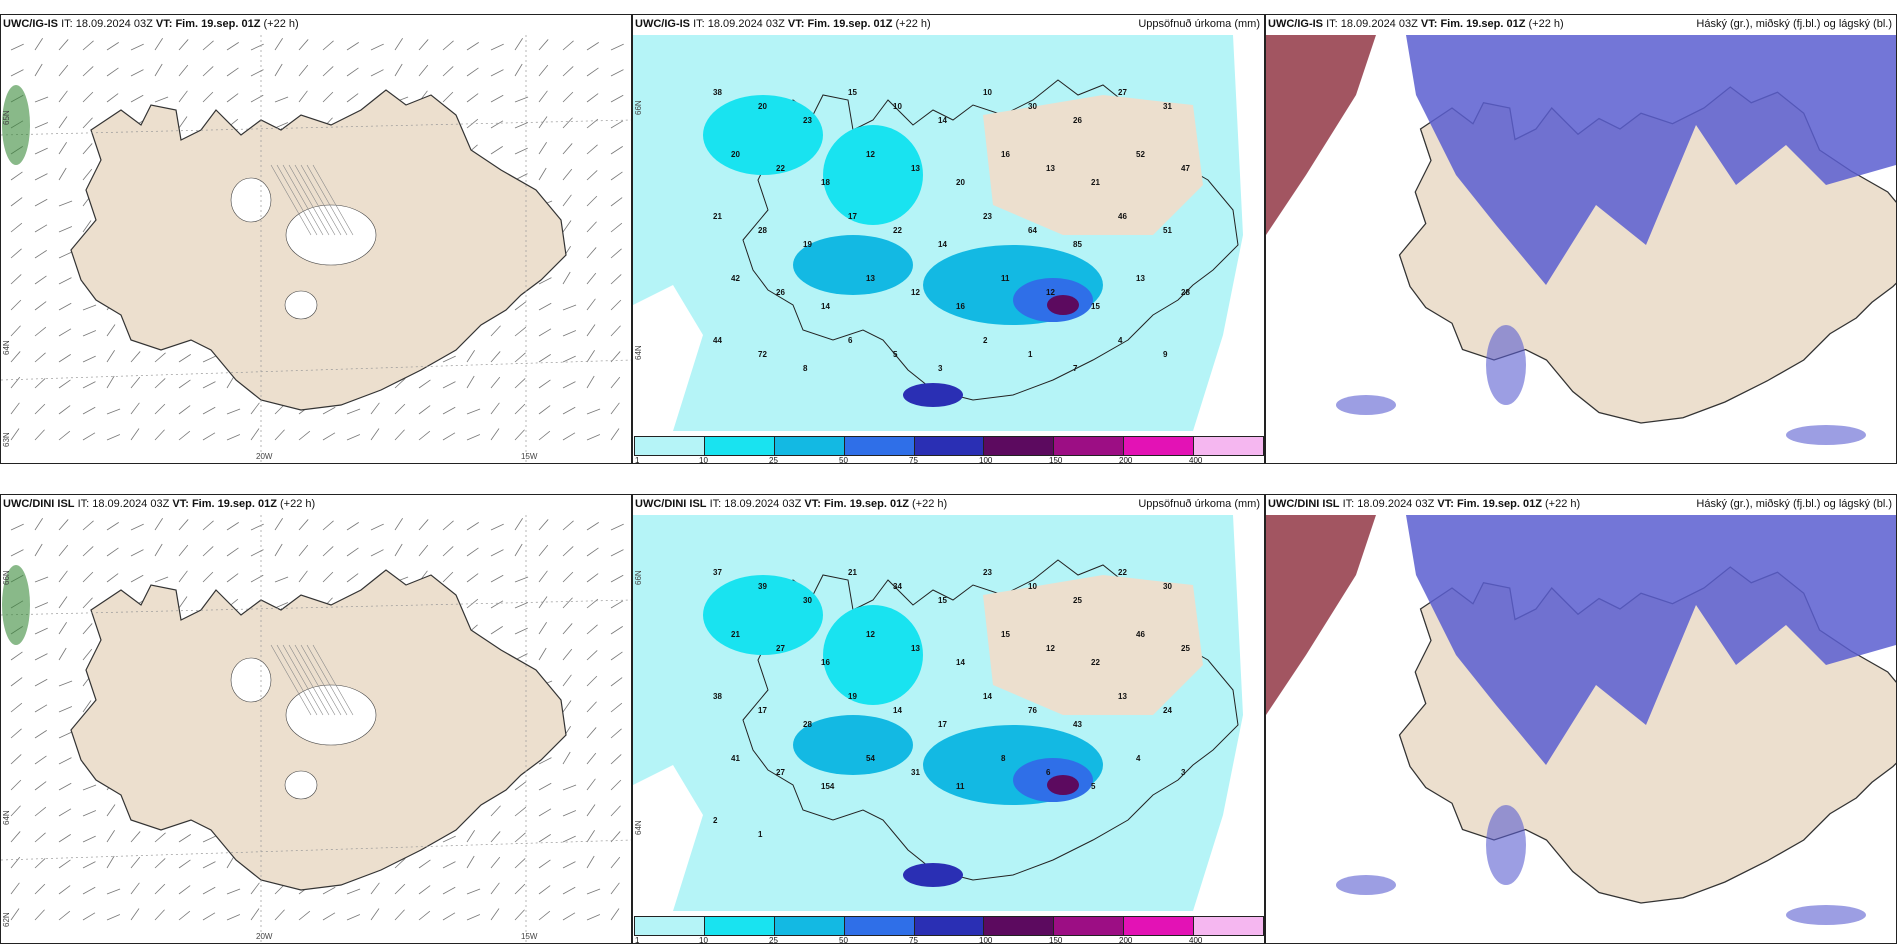  I want to click on precip-value: 31, so click(1167, 106).